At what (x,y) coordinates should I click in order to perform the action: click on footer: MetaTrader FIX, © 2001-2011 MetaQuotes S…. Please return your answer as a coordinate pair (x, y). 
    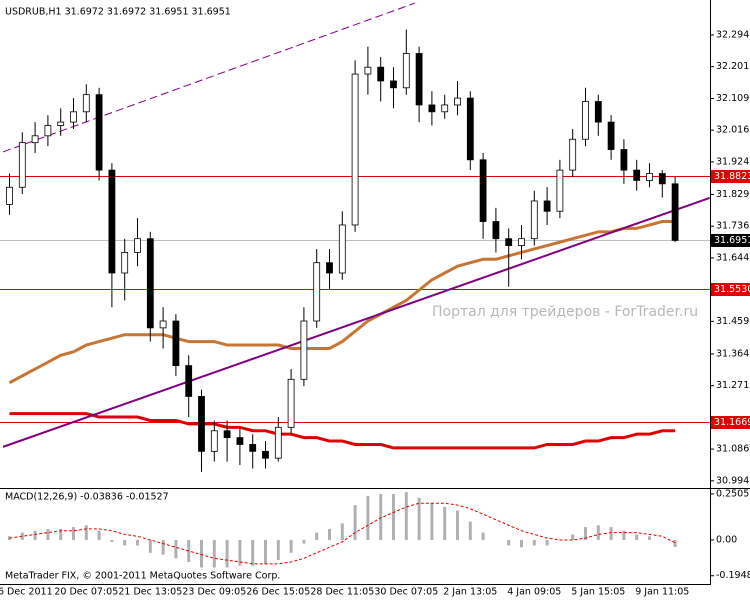
    Looking at the image, I should click on (142, 576).